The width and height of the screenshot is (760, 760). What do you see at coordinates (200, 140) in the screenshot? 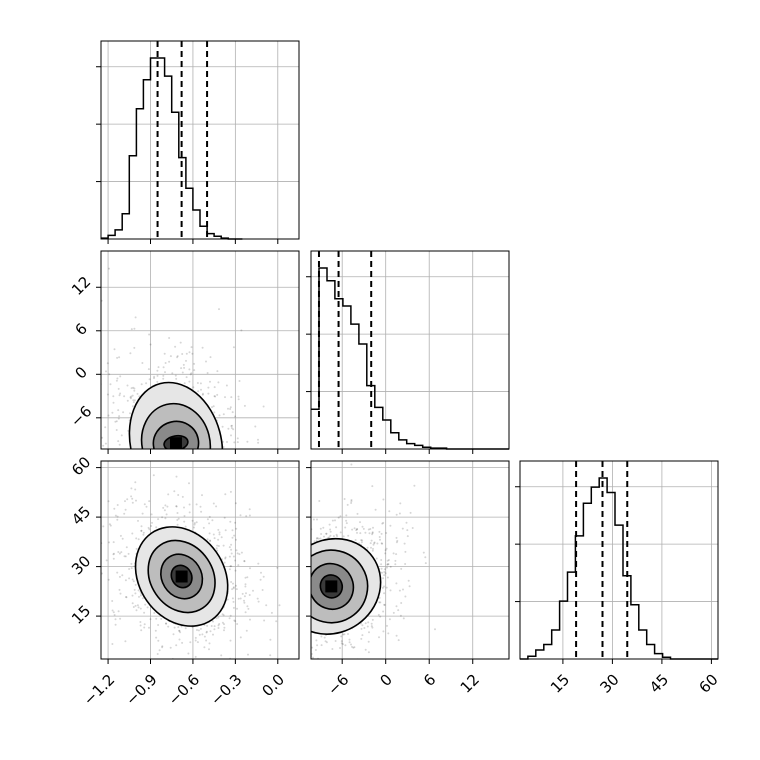
I see `hist-panel-0-background` at bounding box center [200, 140].